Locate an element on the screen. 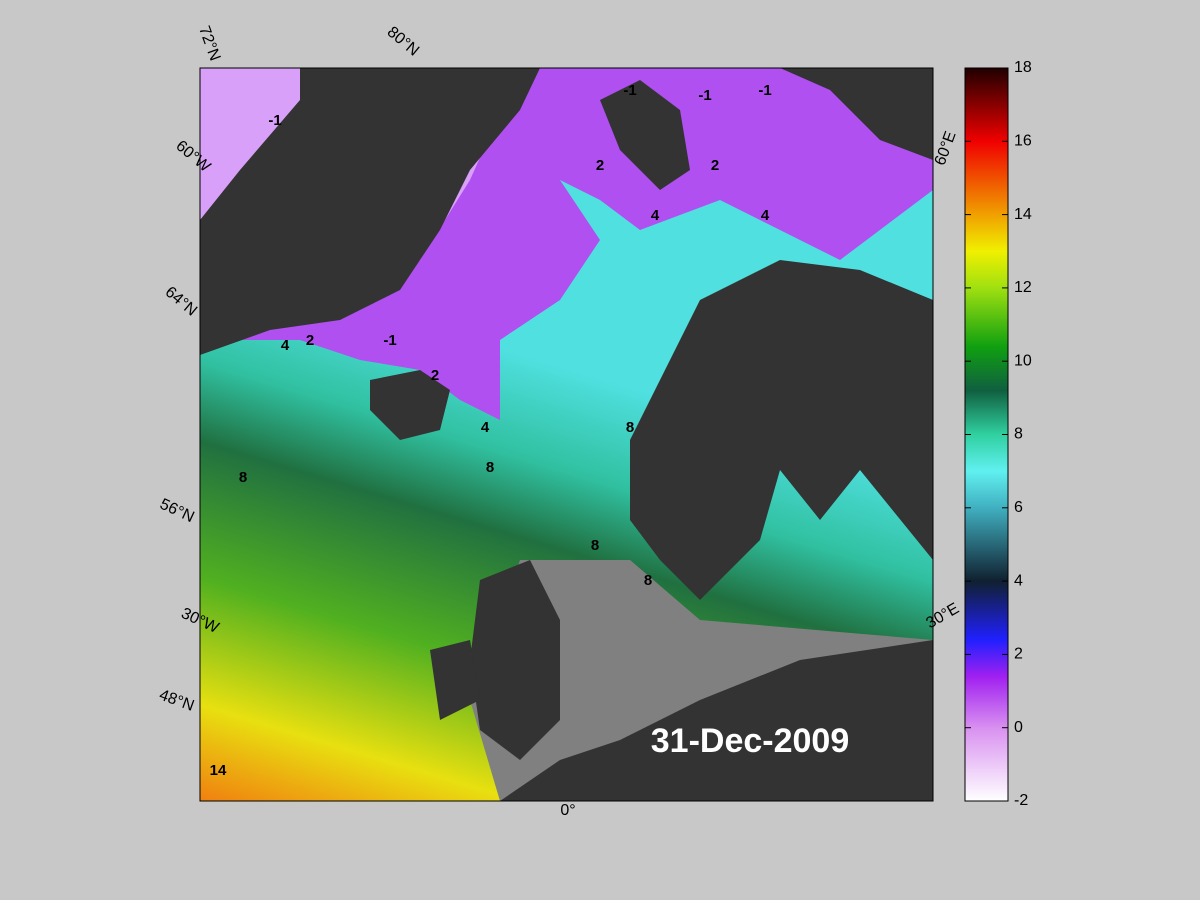 The width and height of the screenshot is (1200, 900). svalbard is located at coordinates (645, 135).